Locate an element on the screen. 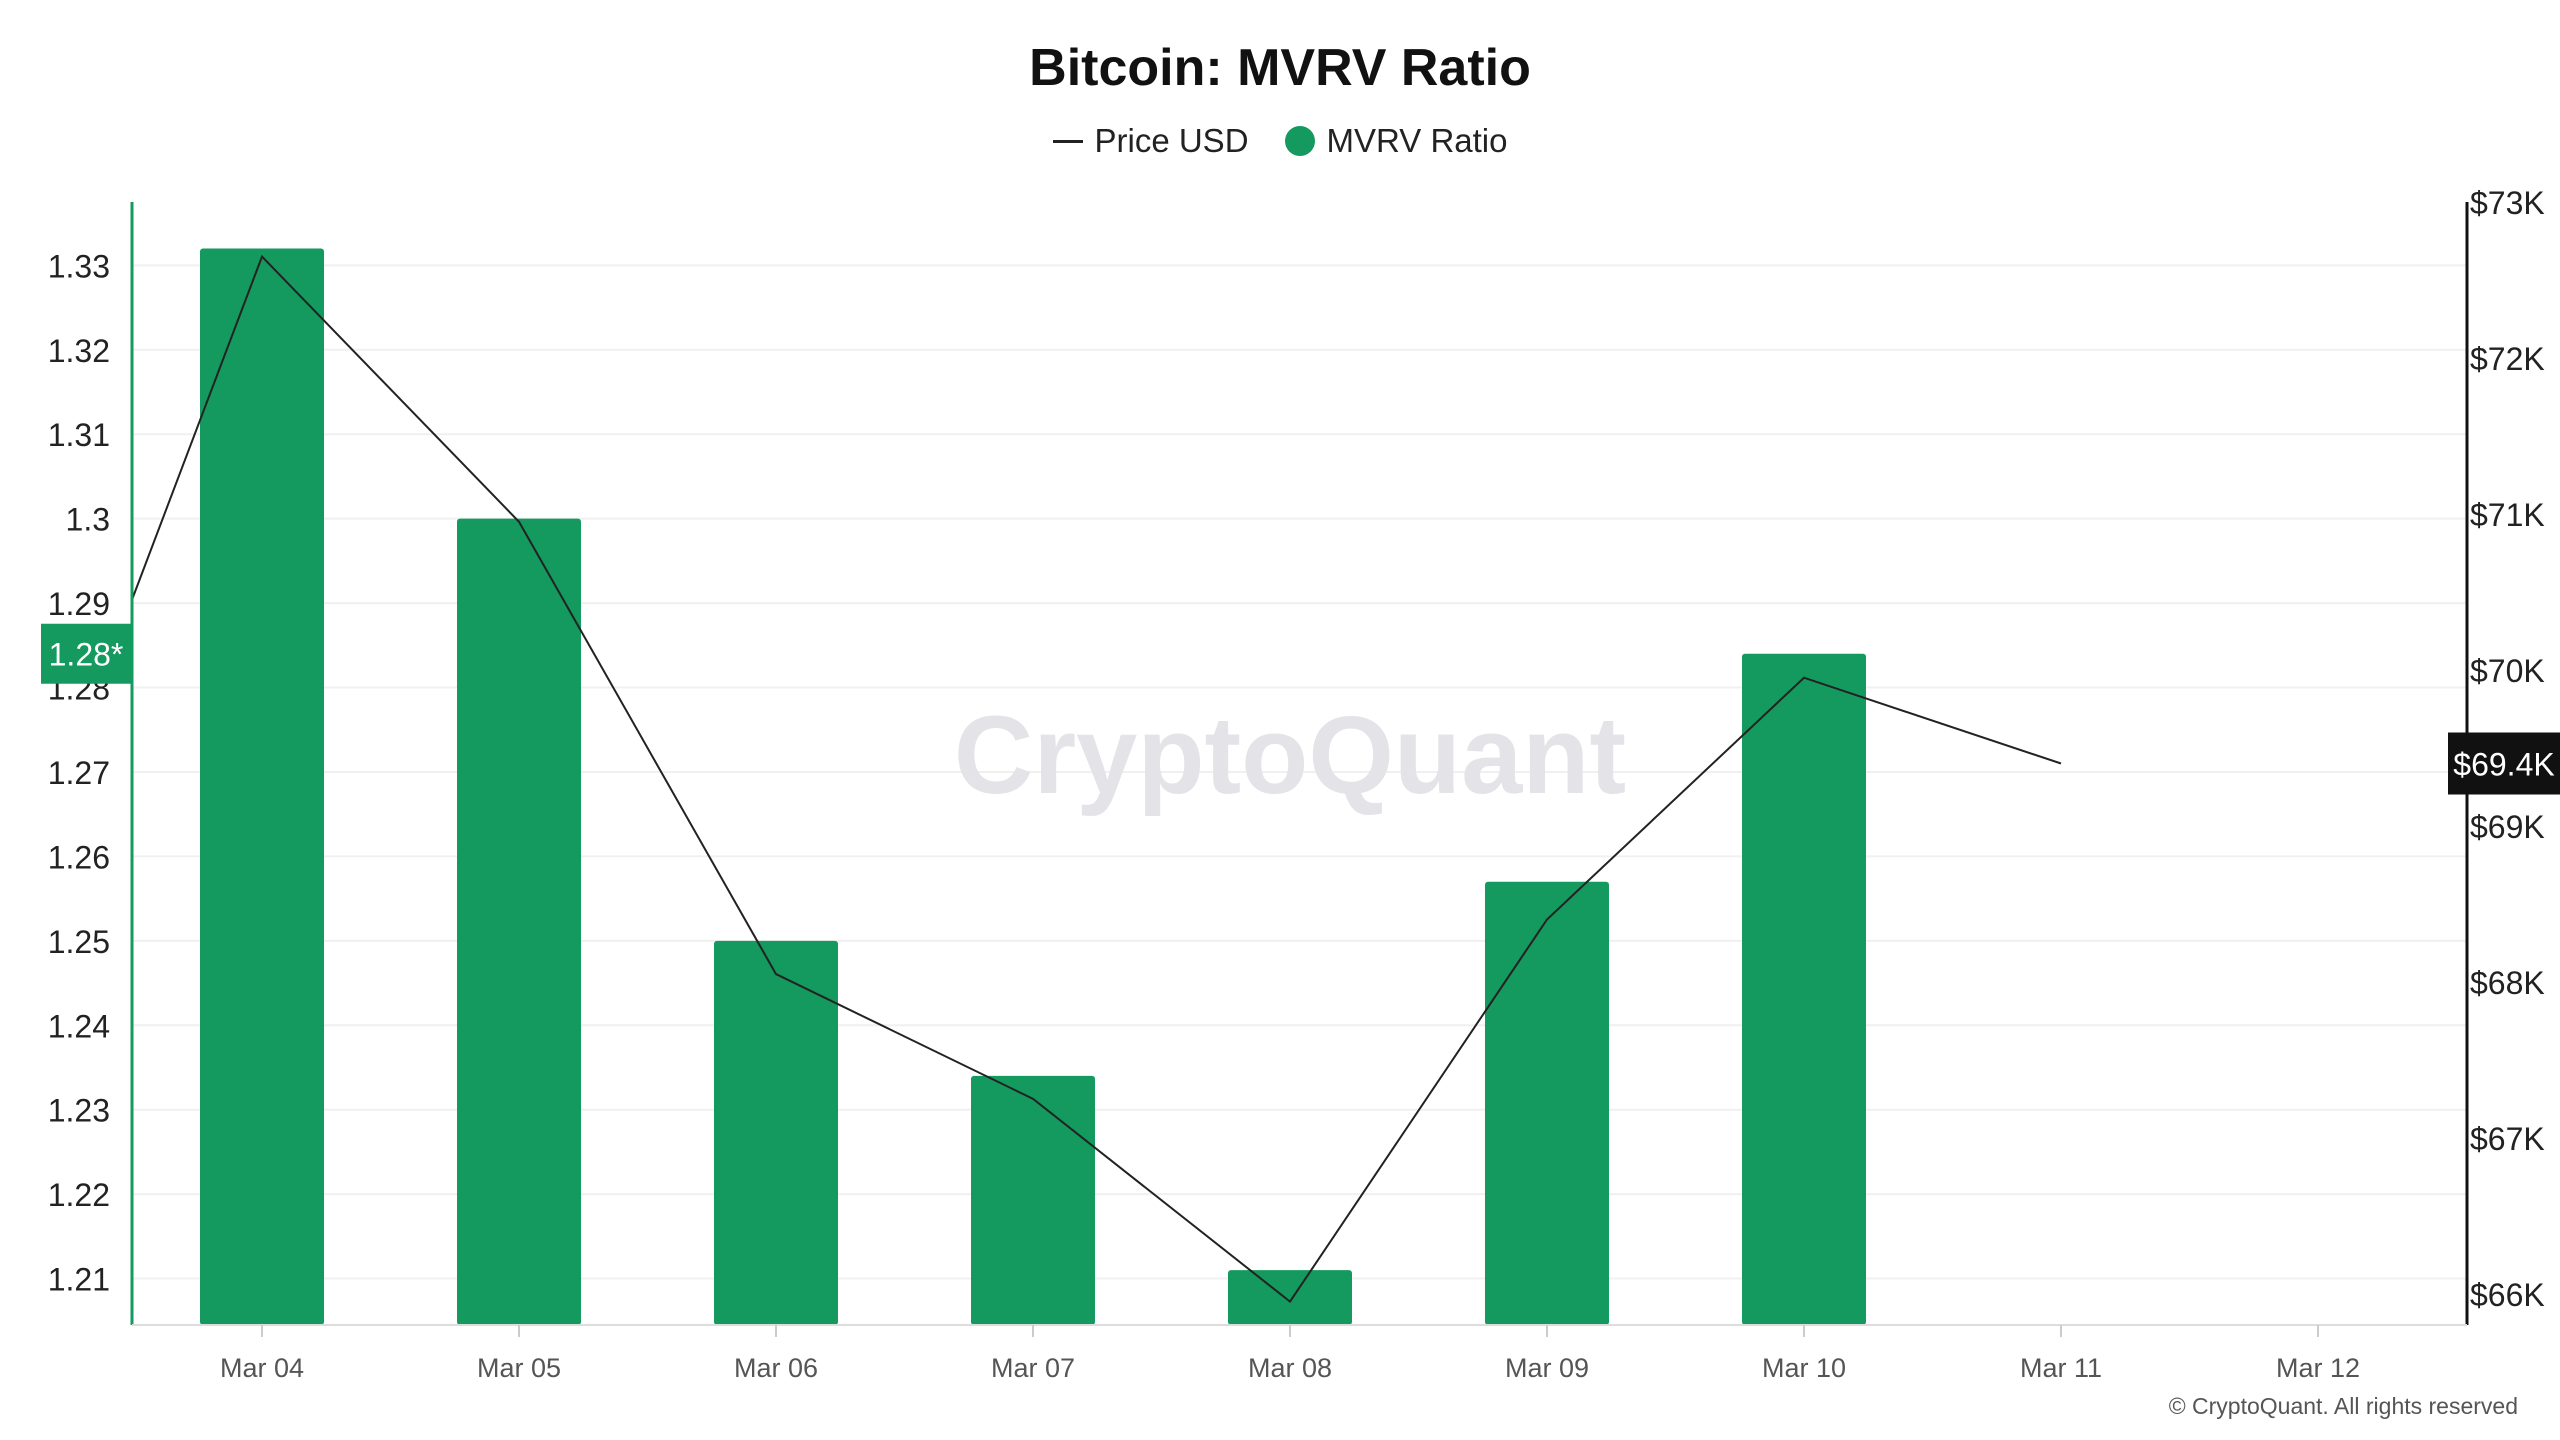 The width and height of the screenshot is (2560, 1440). right-tick-label: $70K is located at coordinates (2507, 671).